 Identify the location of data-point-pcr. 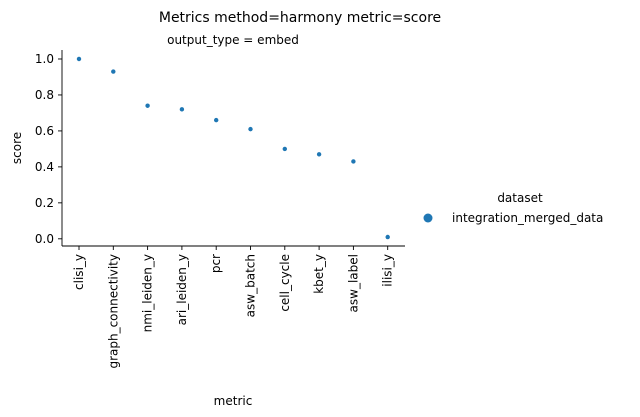
(216, 120).